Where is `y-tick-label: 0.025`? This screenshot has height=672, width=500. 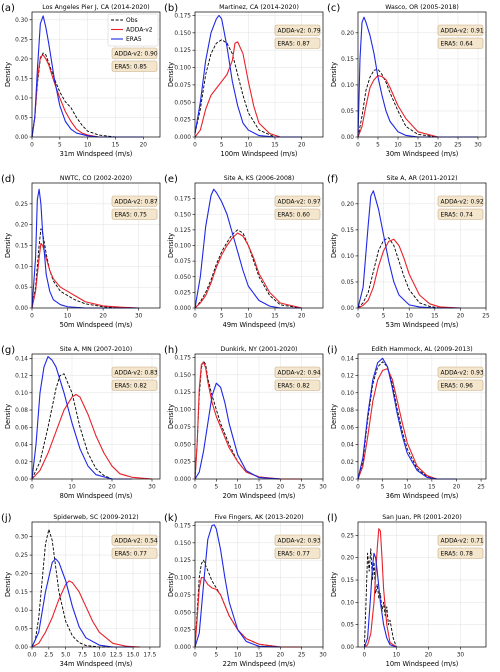
y-tick-label: 0.025 is located at coordinates (182, 463).